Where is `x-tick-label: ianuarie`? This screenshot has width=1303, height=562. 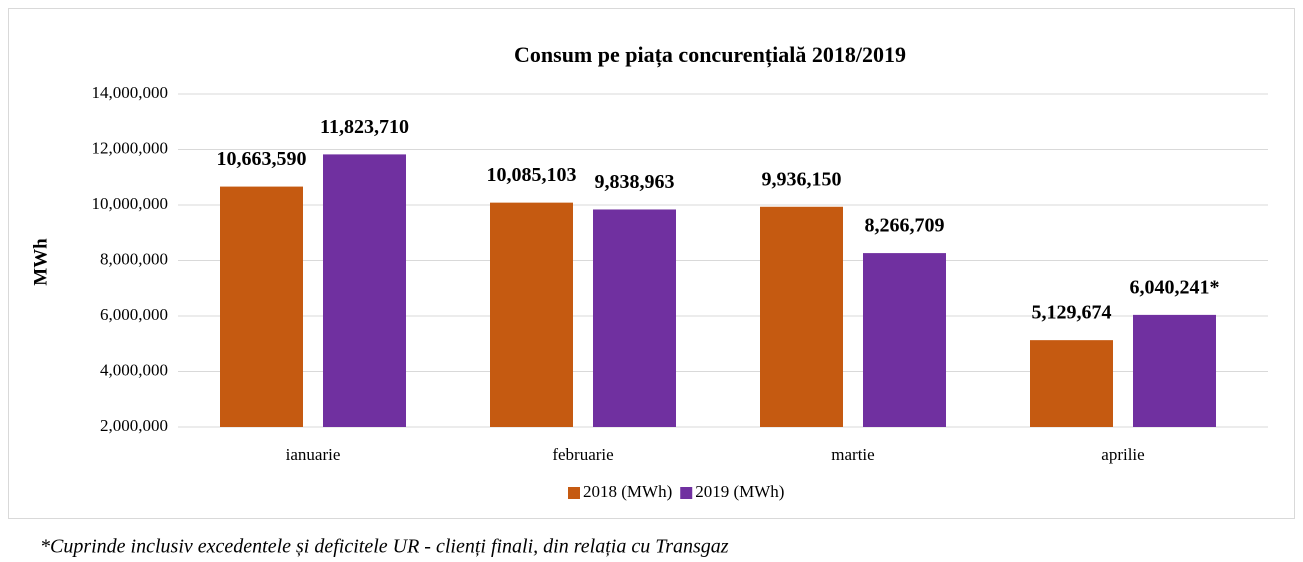 x-tick-label: ianuarie is located at coordinates (313, 454).